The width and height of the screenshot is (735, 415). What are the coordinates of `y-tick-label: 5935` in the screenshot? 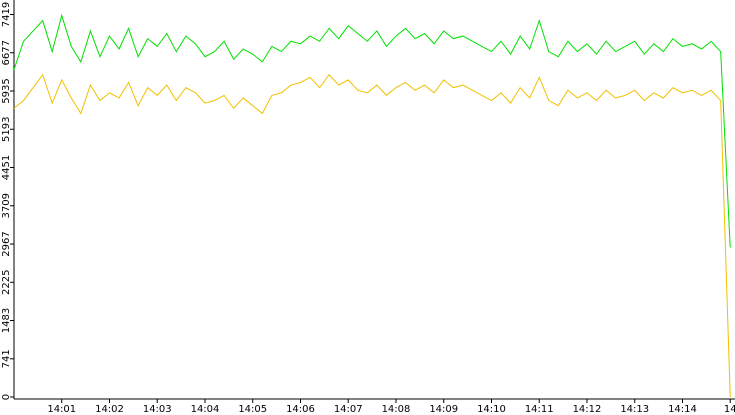 It's located at (6, 90).